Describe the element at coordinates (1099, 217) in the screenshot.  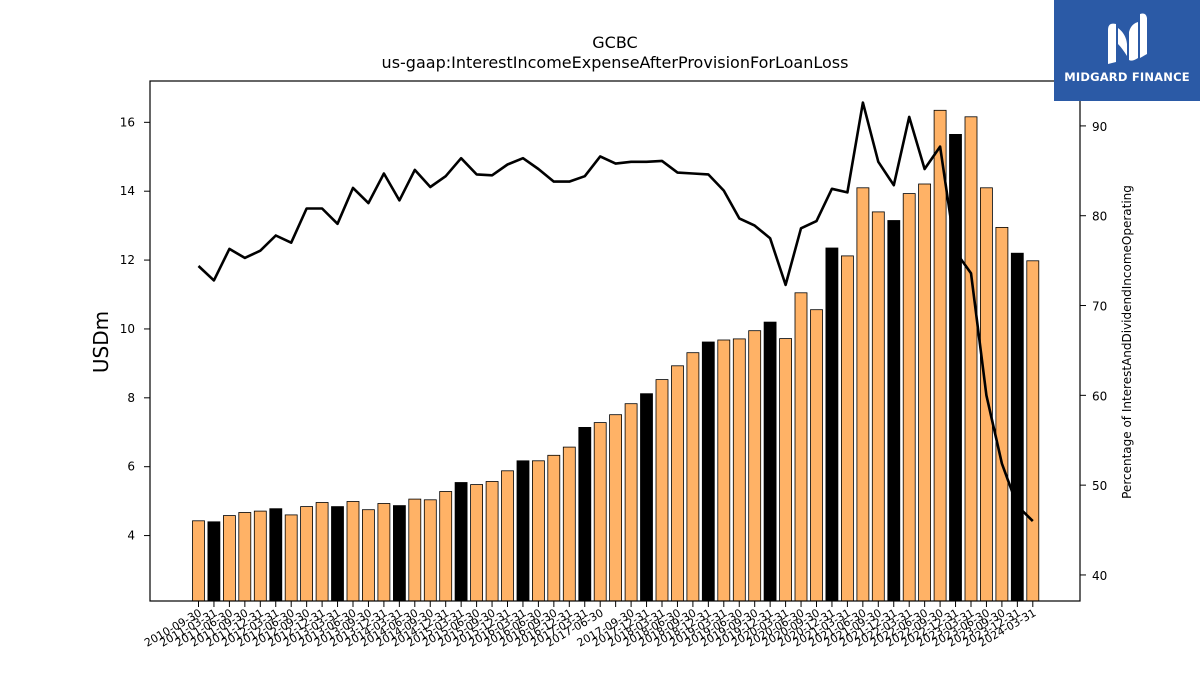
I see `y2-tick-label: 80` at that location.